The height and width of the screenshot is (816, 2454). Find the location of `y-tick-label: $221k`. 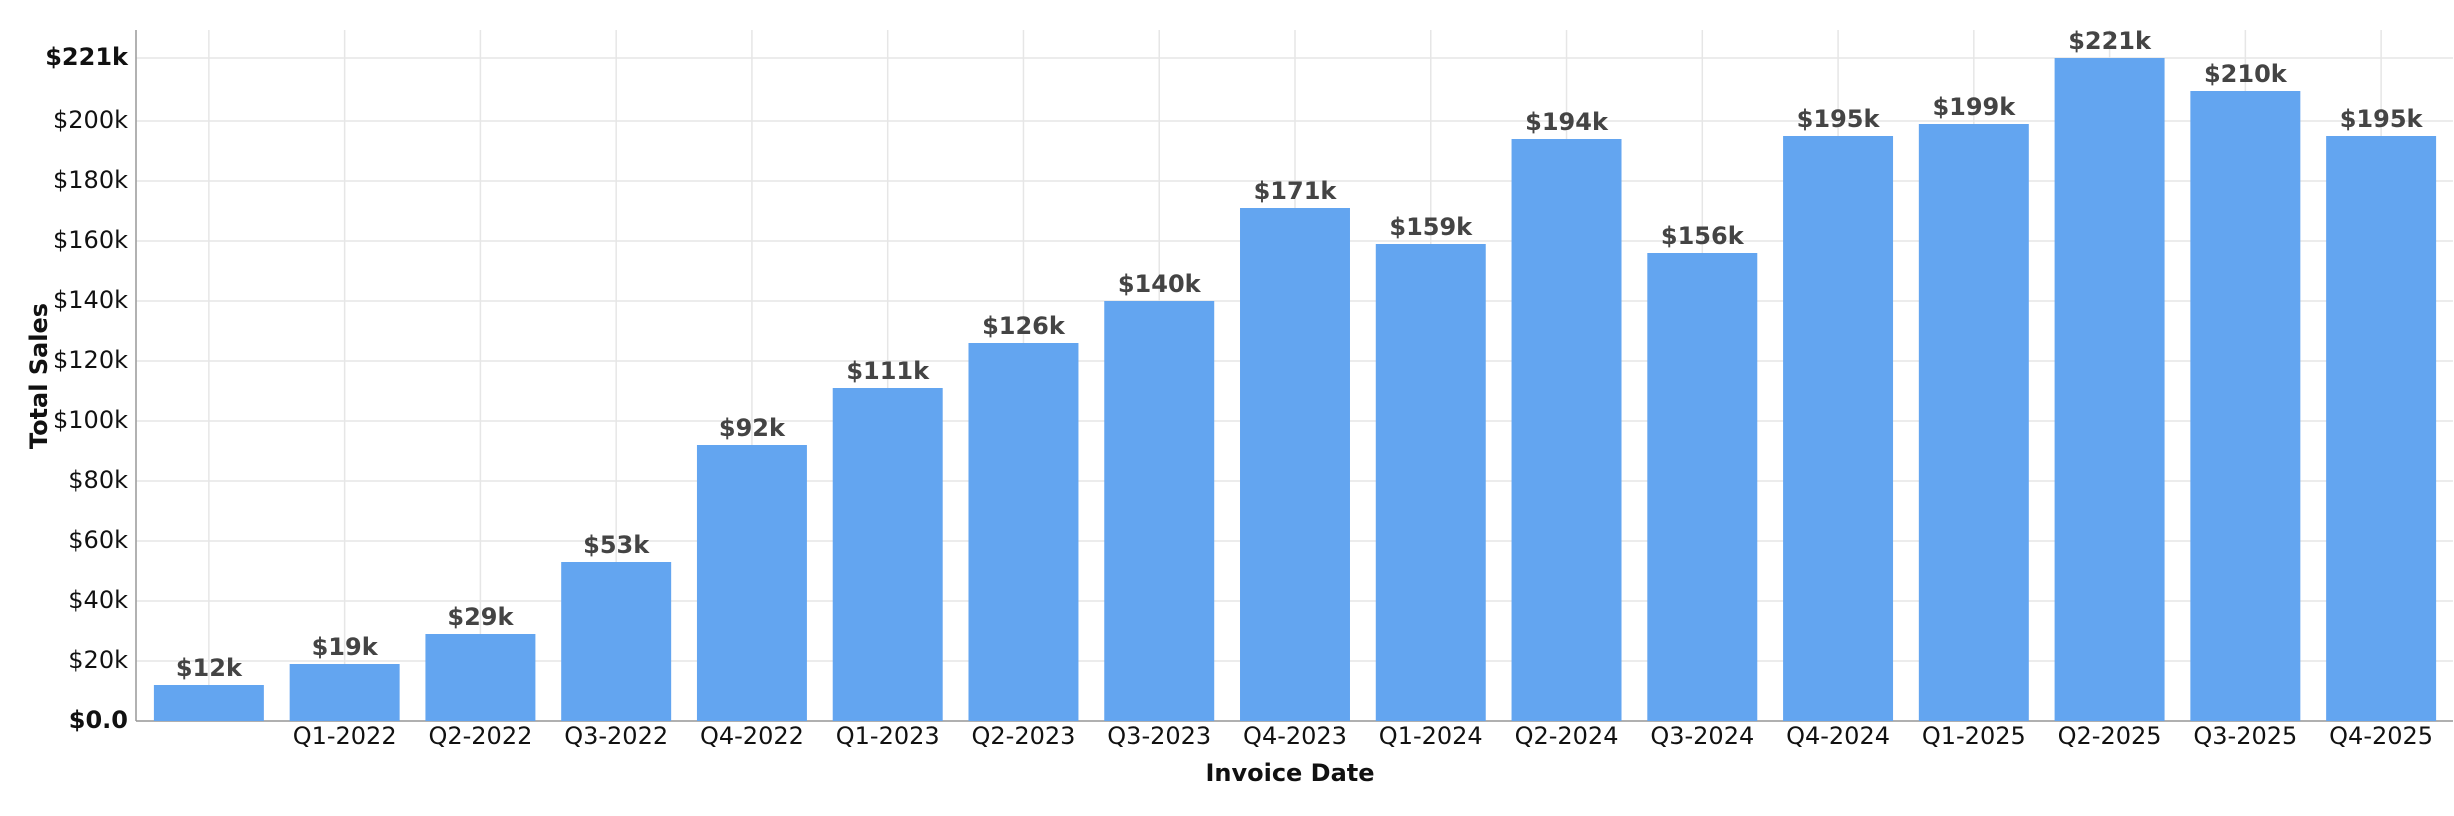

y-tick-label: $221k is located at coordinates (87, 57).